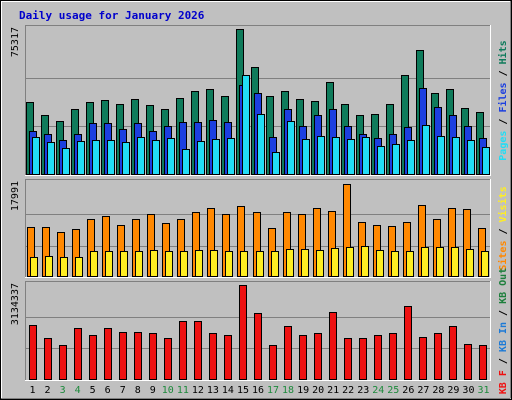  I want to click on x-tick-day-4: 4, so click(78, 390).